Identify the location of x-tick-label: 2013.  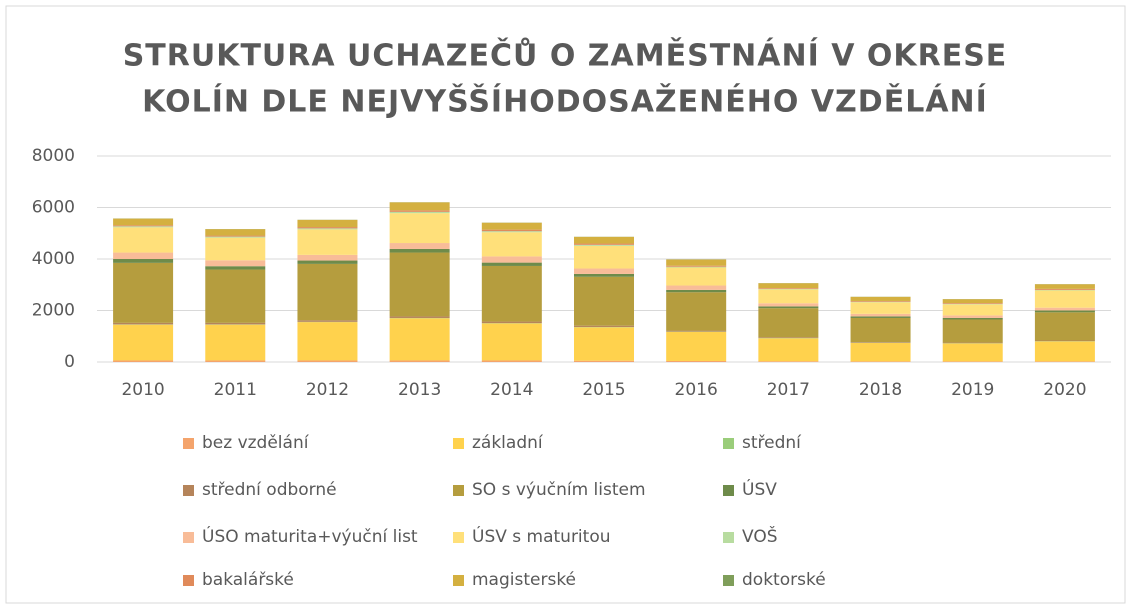
(419, 390).